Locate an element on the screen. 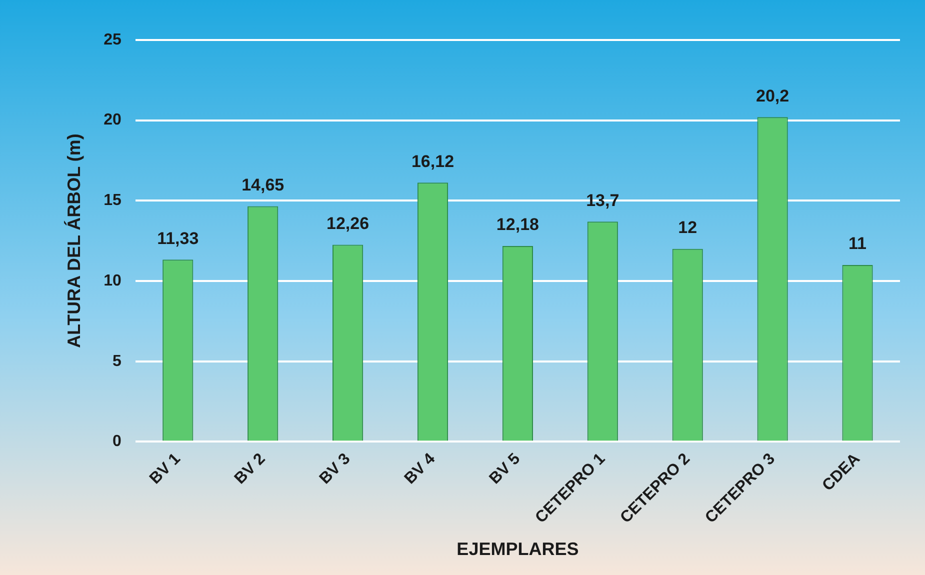 The image size is (925, 575). data-label: 11 is located at coordinates (857, 244).